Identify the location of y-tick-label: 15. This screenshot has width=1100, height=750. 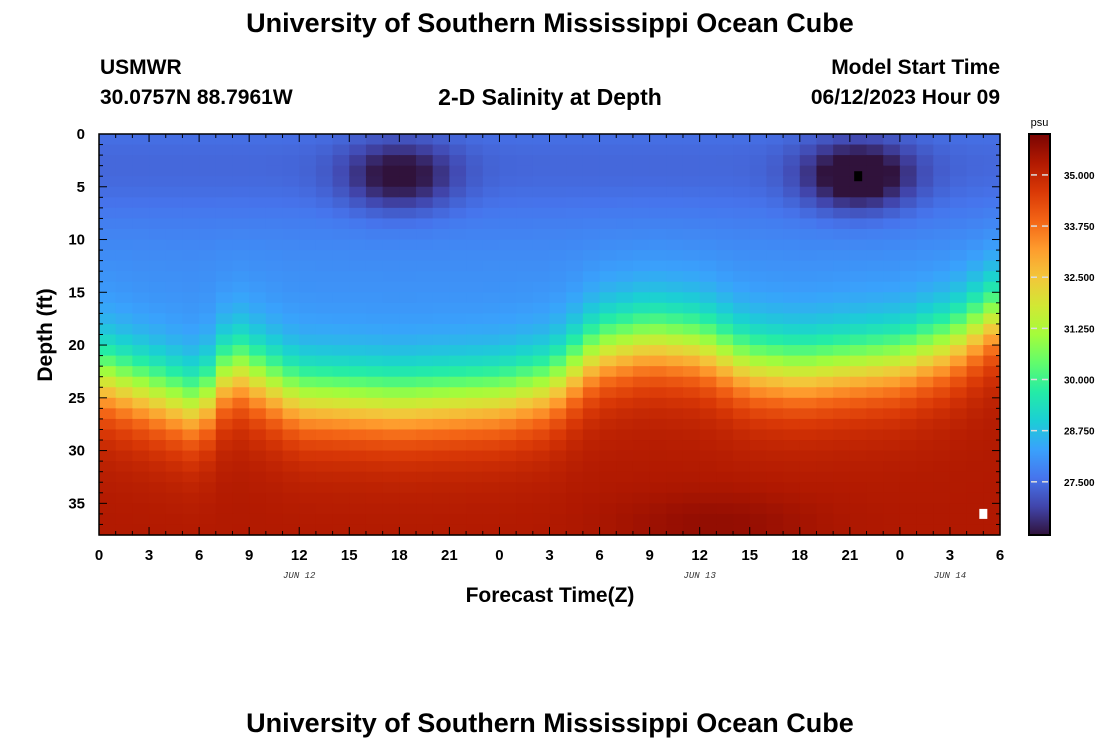
(76, 292).